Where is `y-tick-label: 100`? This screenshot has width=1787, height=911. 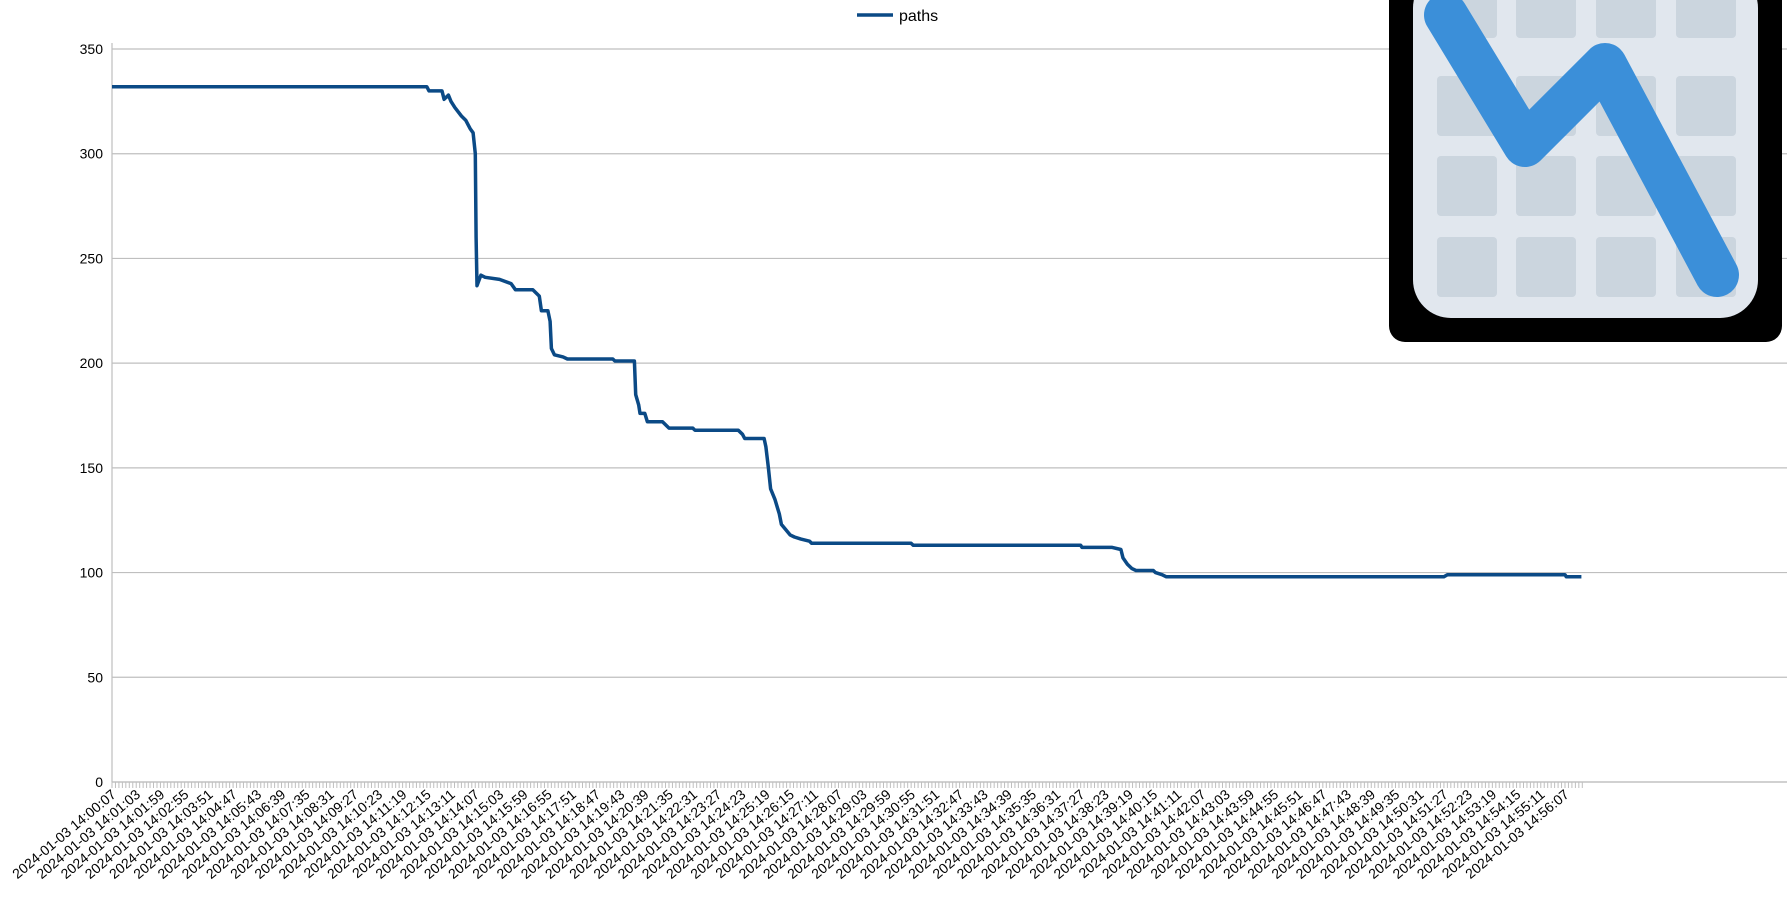 y-tick-label: 100 is located at coordinates (92, 573).